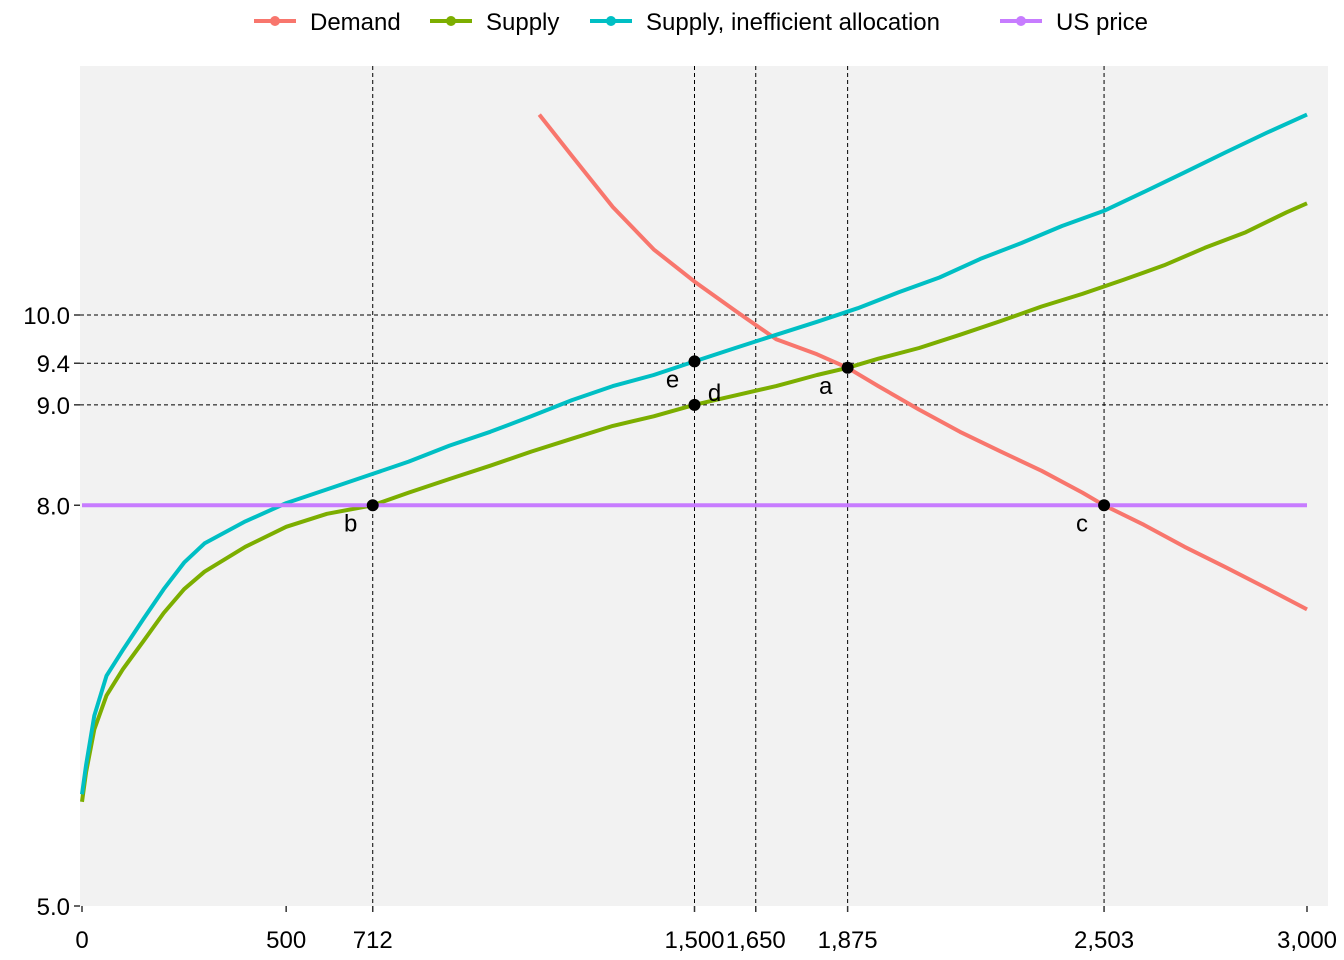 The image size is (1344, 960). Describe the element at coordinates (451, 21) in the screenshot. I see `legend-key-dot-supply` at that location.